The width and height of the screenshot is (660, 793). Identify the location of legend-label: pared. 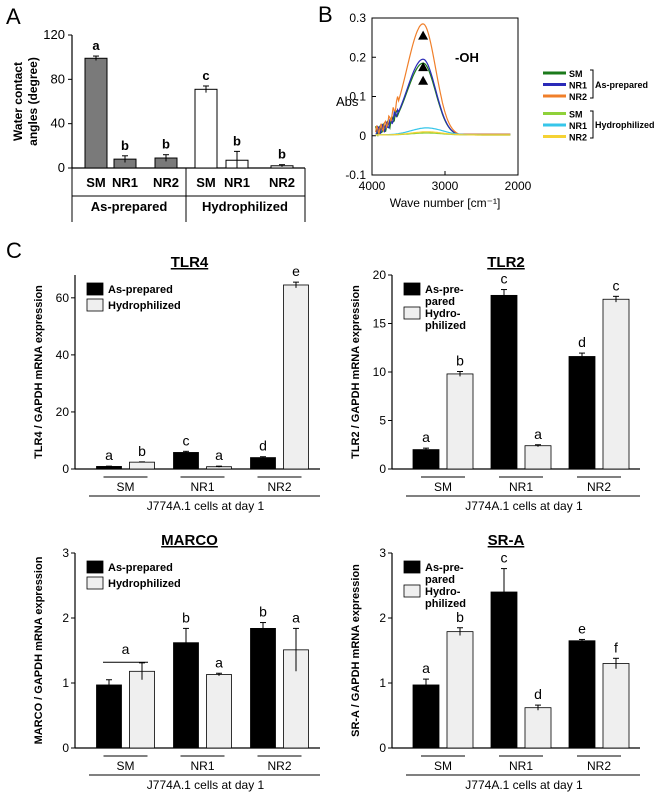
(440, 302).